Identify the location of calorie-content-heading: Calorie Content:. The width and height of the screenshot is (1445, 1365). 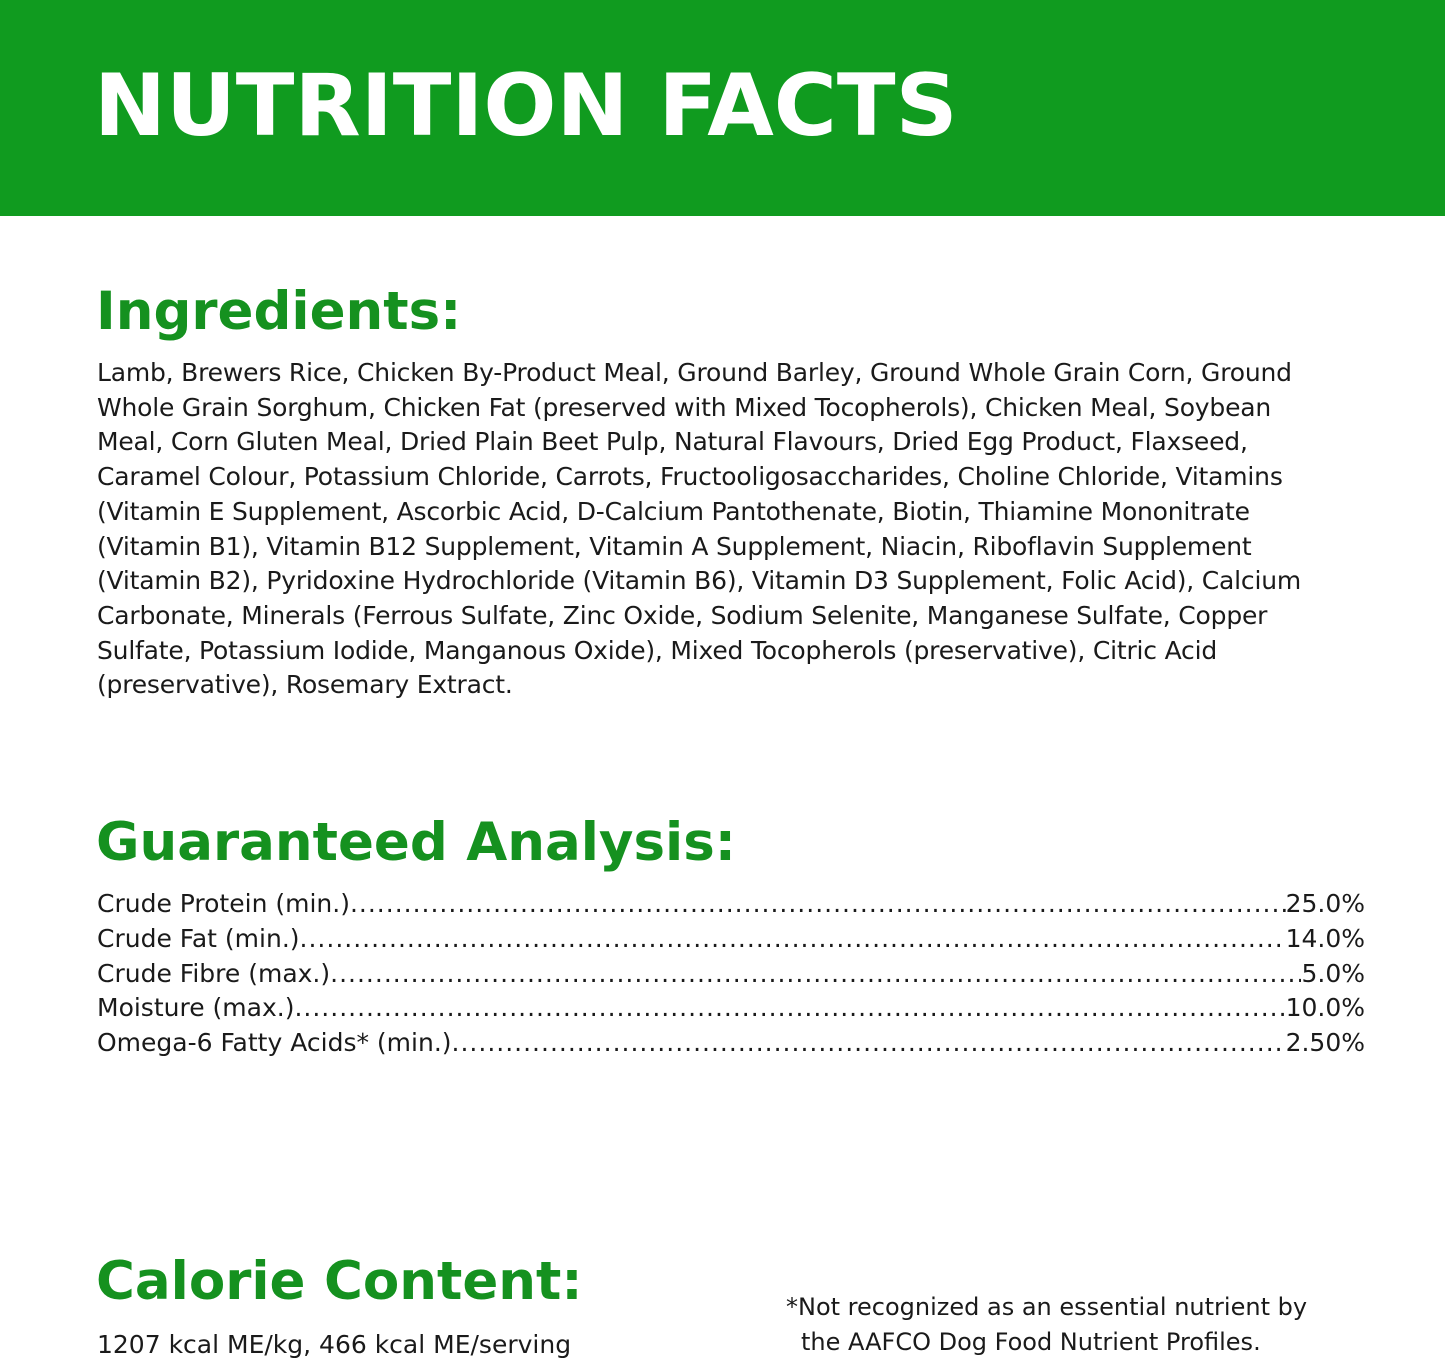
(339, 1281).